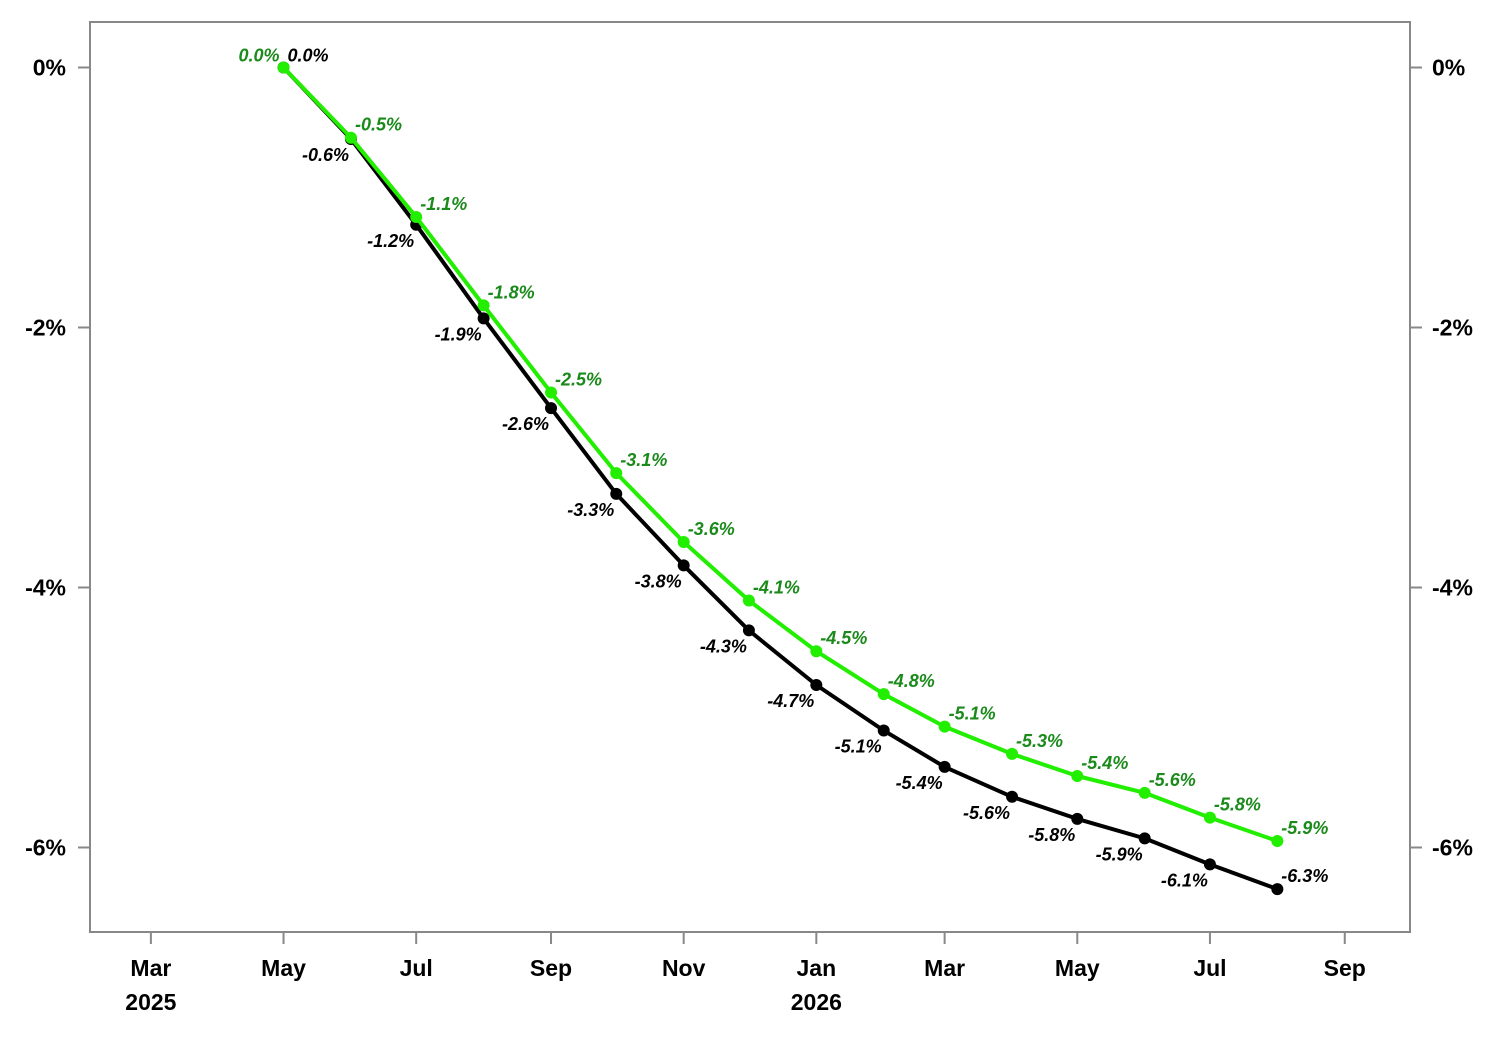 This screenshot has height=1050, width=1500. Describe the element at coordinates (325, 155) in the screenshot. I see `series-0-data-label: -0.6%` at that location.